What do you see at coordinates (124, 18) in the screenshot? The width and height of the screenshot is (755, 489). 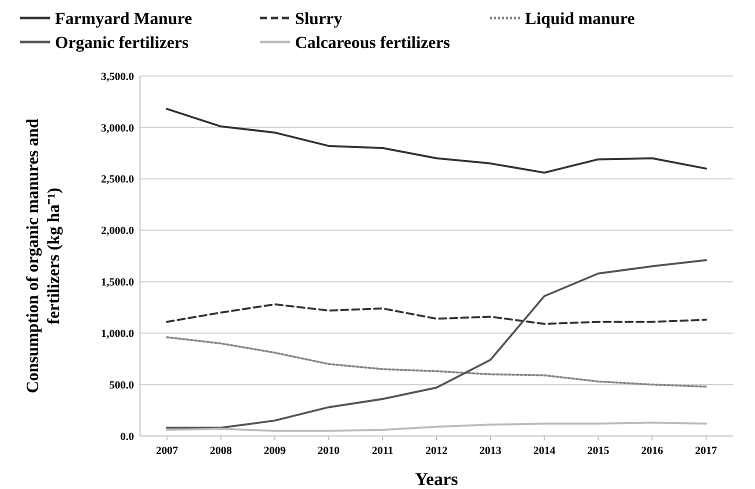 I see `legend-label: Farmyard Manure` at bounding box center [124, 18].